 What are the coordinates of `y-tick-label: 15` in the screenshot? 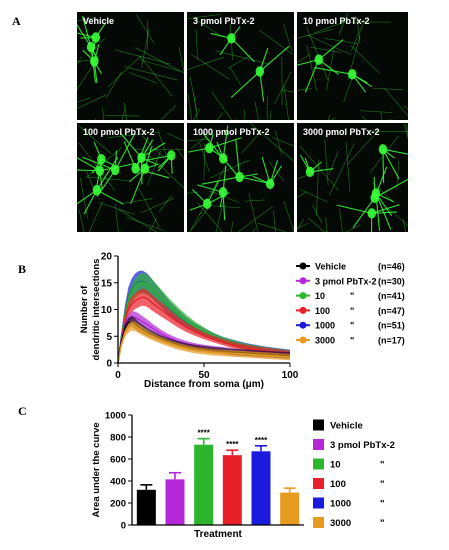 It's located at (107, 283).